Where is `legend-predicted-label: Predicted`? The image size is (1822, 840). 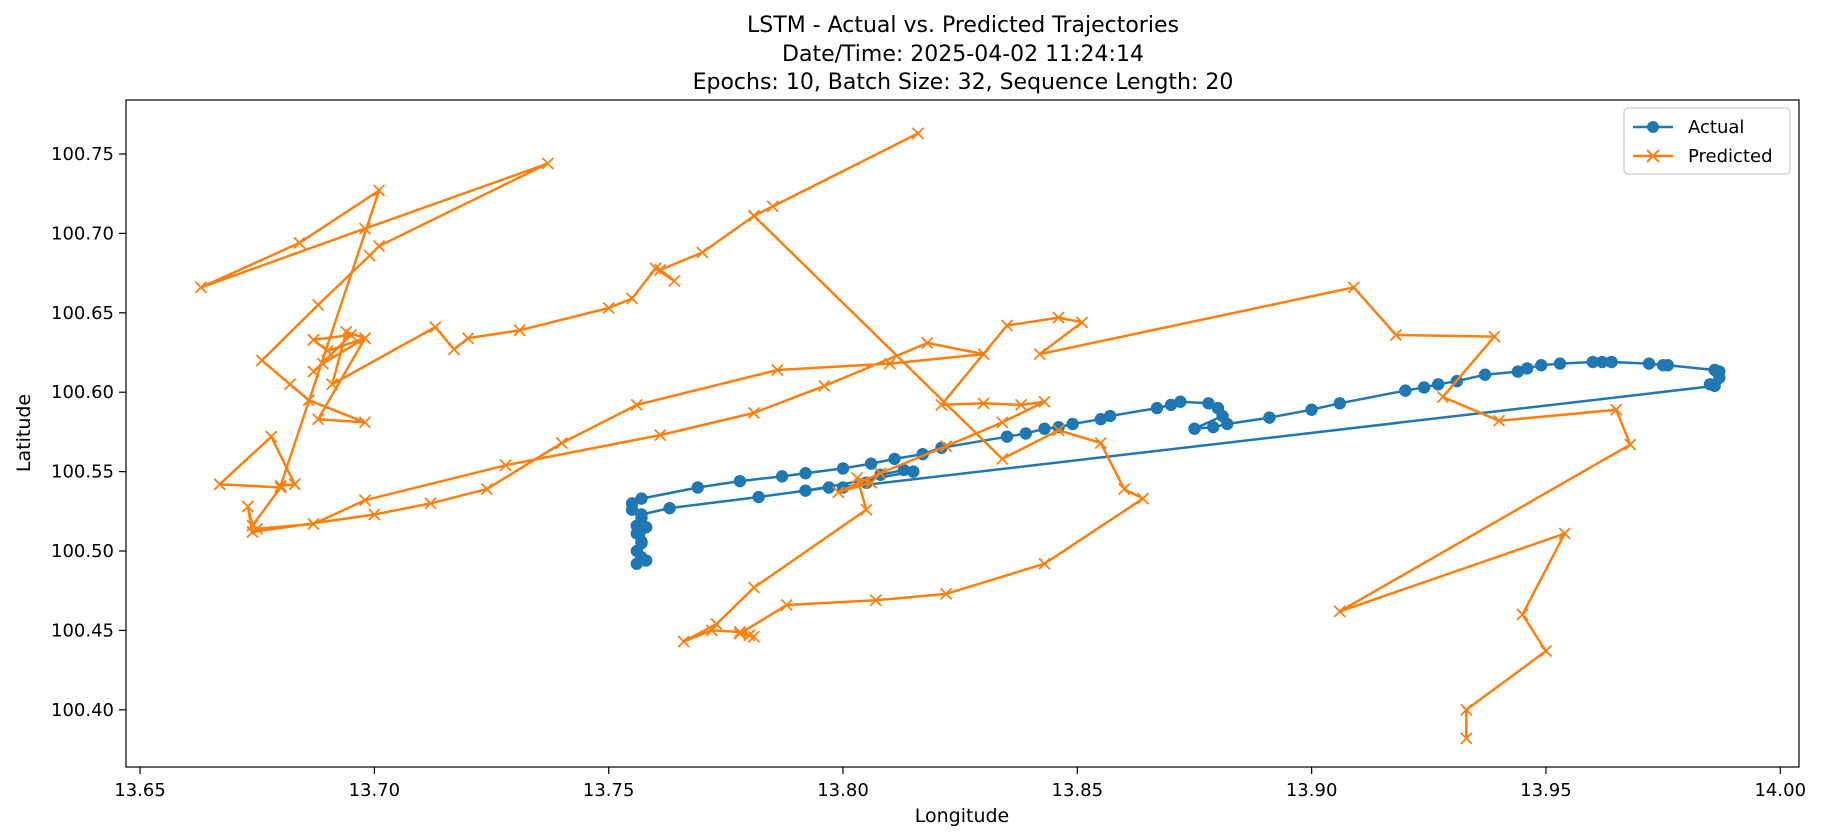
legend-predicted-label: Predicted is located at coordinates (1730, 156).